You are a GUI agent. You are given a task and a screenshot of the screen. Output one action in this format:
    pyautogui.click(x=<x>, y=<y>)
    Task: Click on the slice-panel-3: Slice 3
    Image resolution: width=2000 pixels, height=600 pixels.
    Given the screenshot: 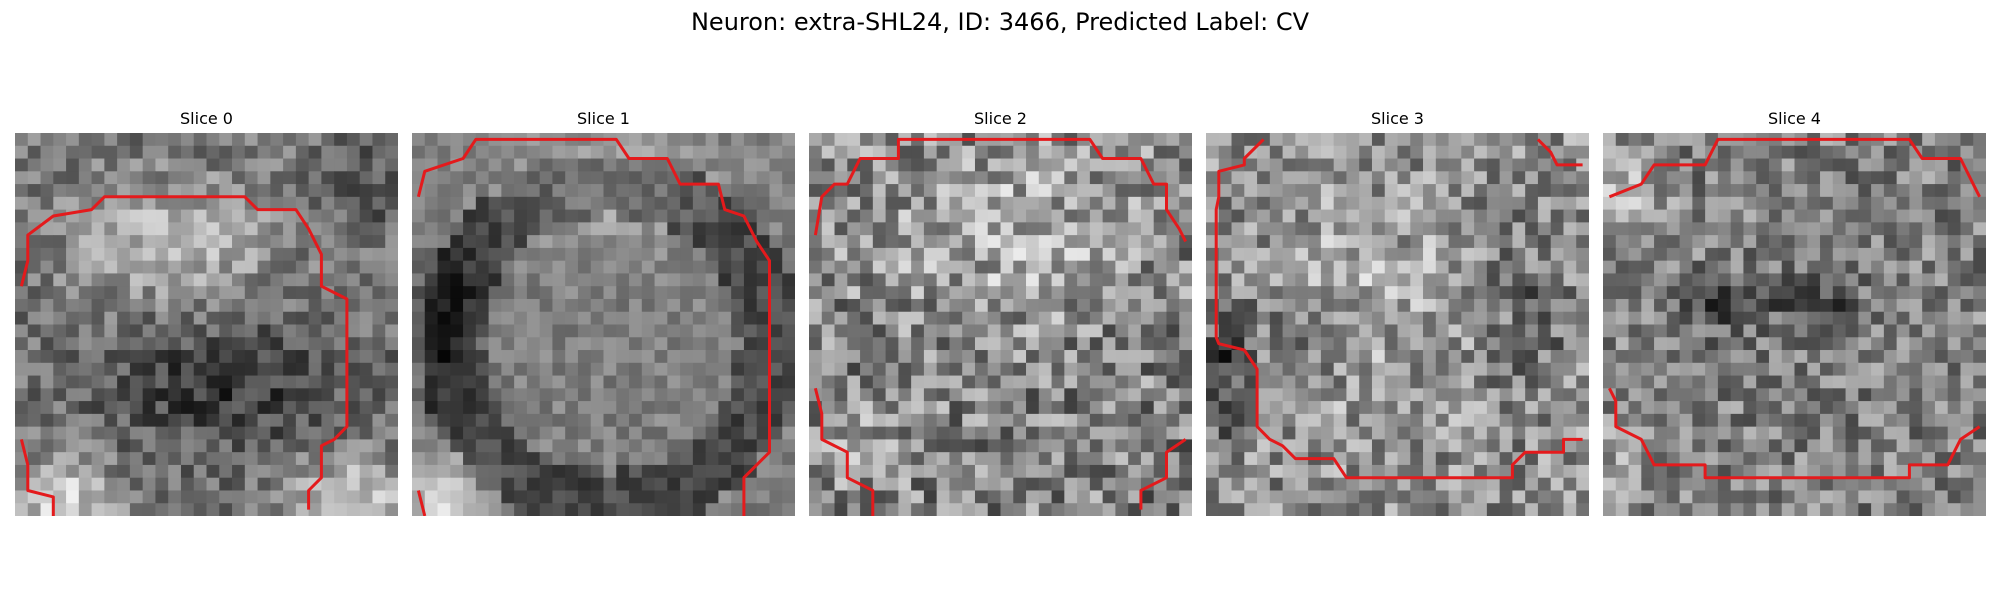 What is the action you would take?
    pyautogui.click(x=1397, y=312)
    